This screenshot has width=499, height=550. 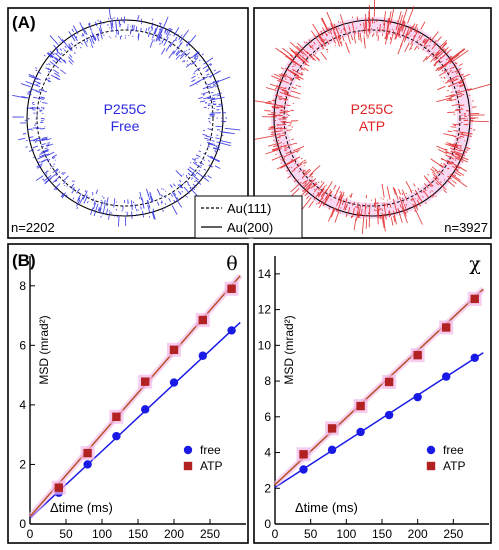 I want to click on ring-glow, so click(x=372, y=118).